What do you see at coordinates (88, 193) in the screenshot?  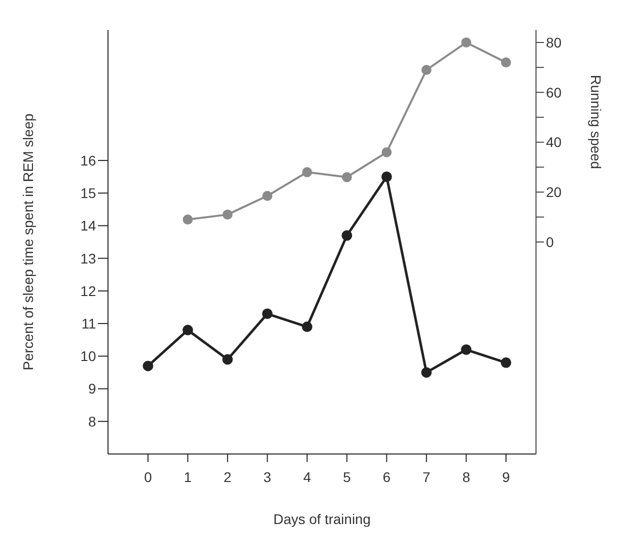 I see `y-tick-label: 15` at bounding box center [88, 193].